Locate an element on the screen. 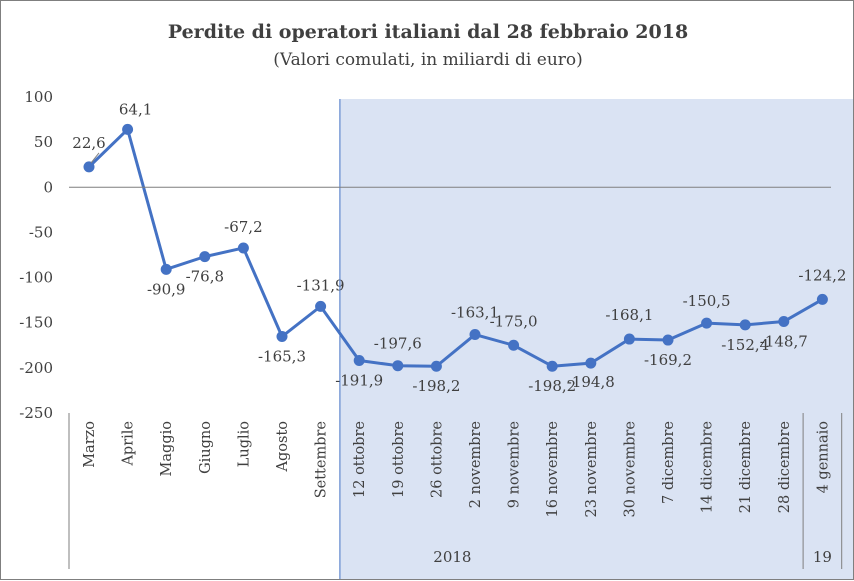  data-label: -131,9 is located at coordinates (321, 285).